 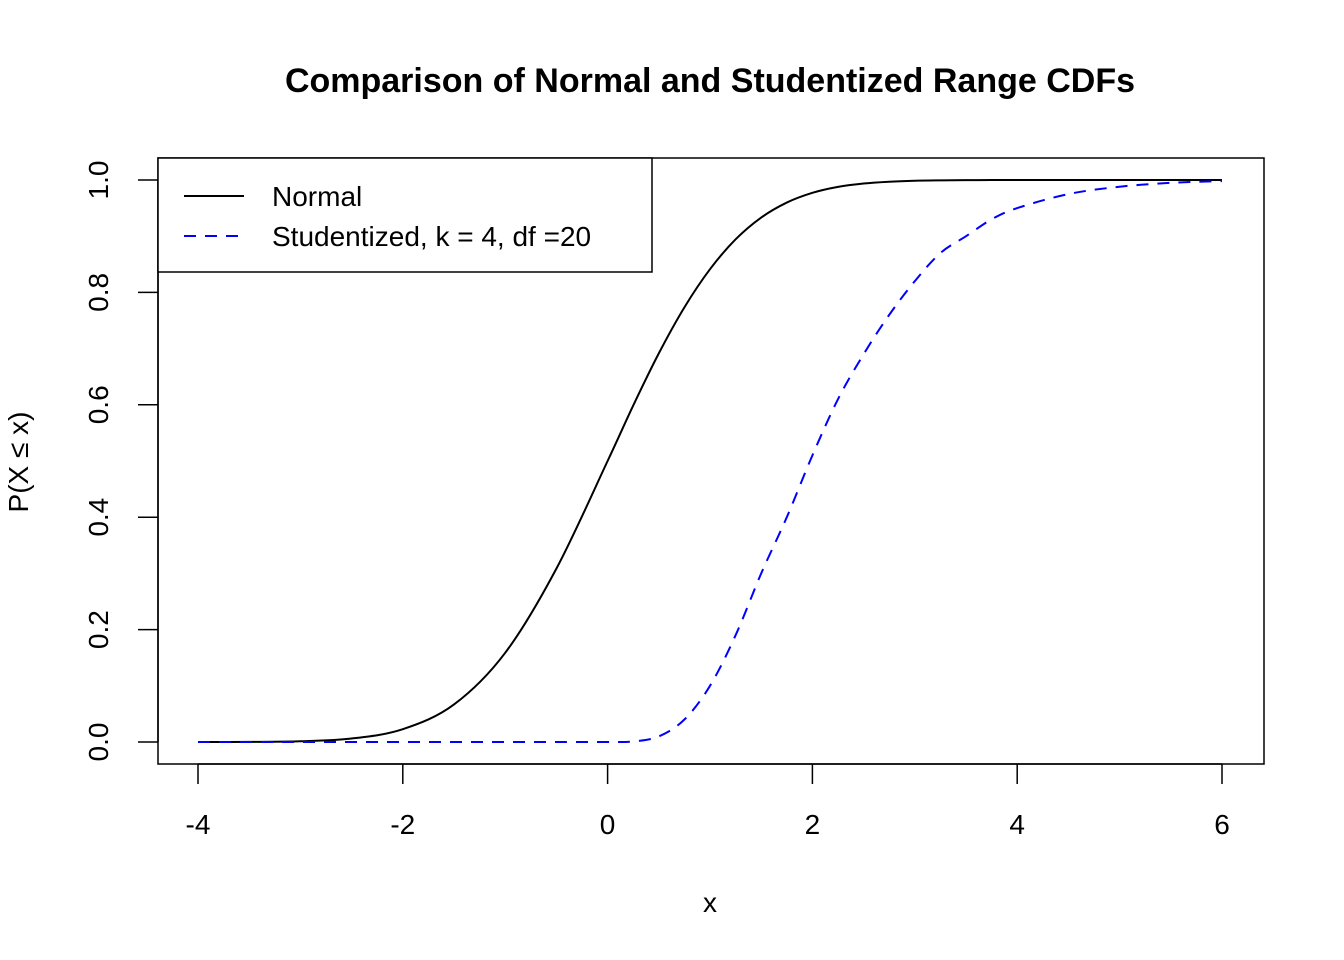 I want to click on x-axis-label: x, so click(x=710, y=902).